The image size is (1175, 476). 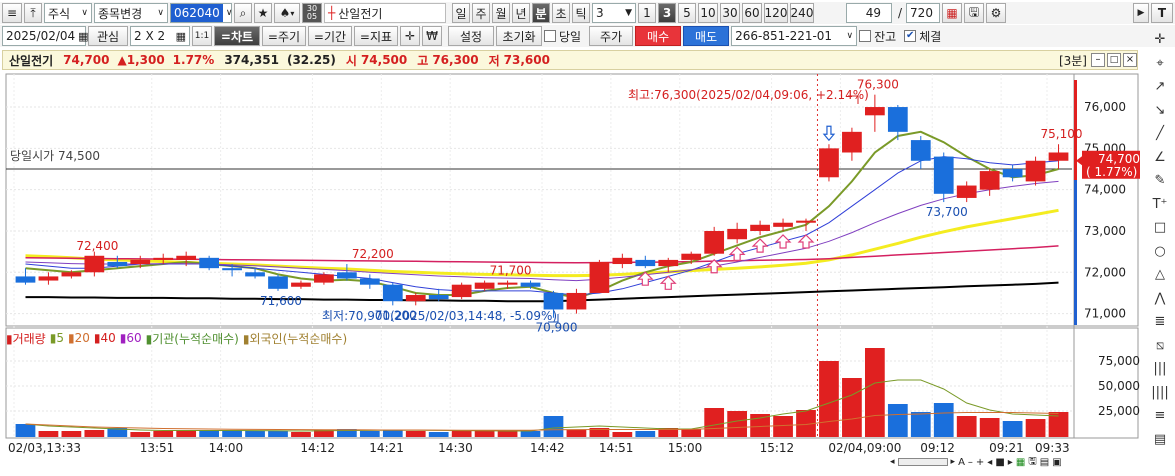 I want to click on interval-120: 120, so click(x=776, y=13).